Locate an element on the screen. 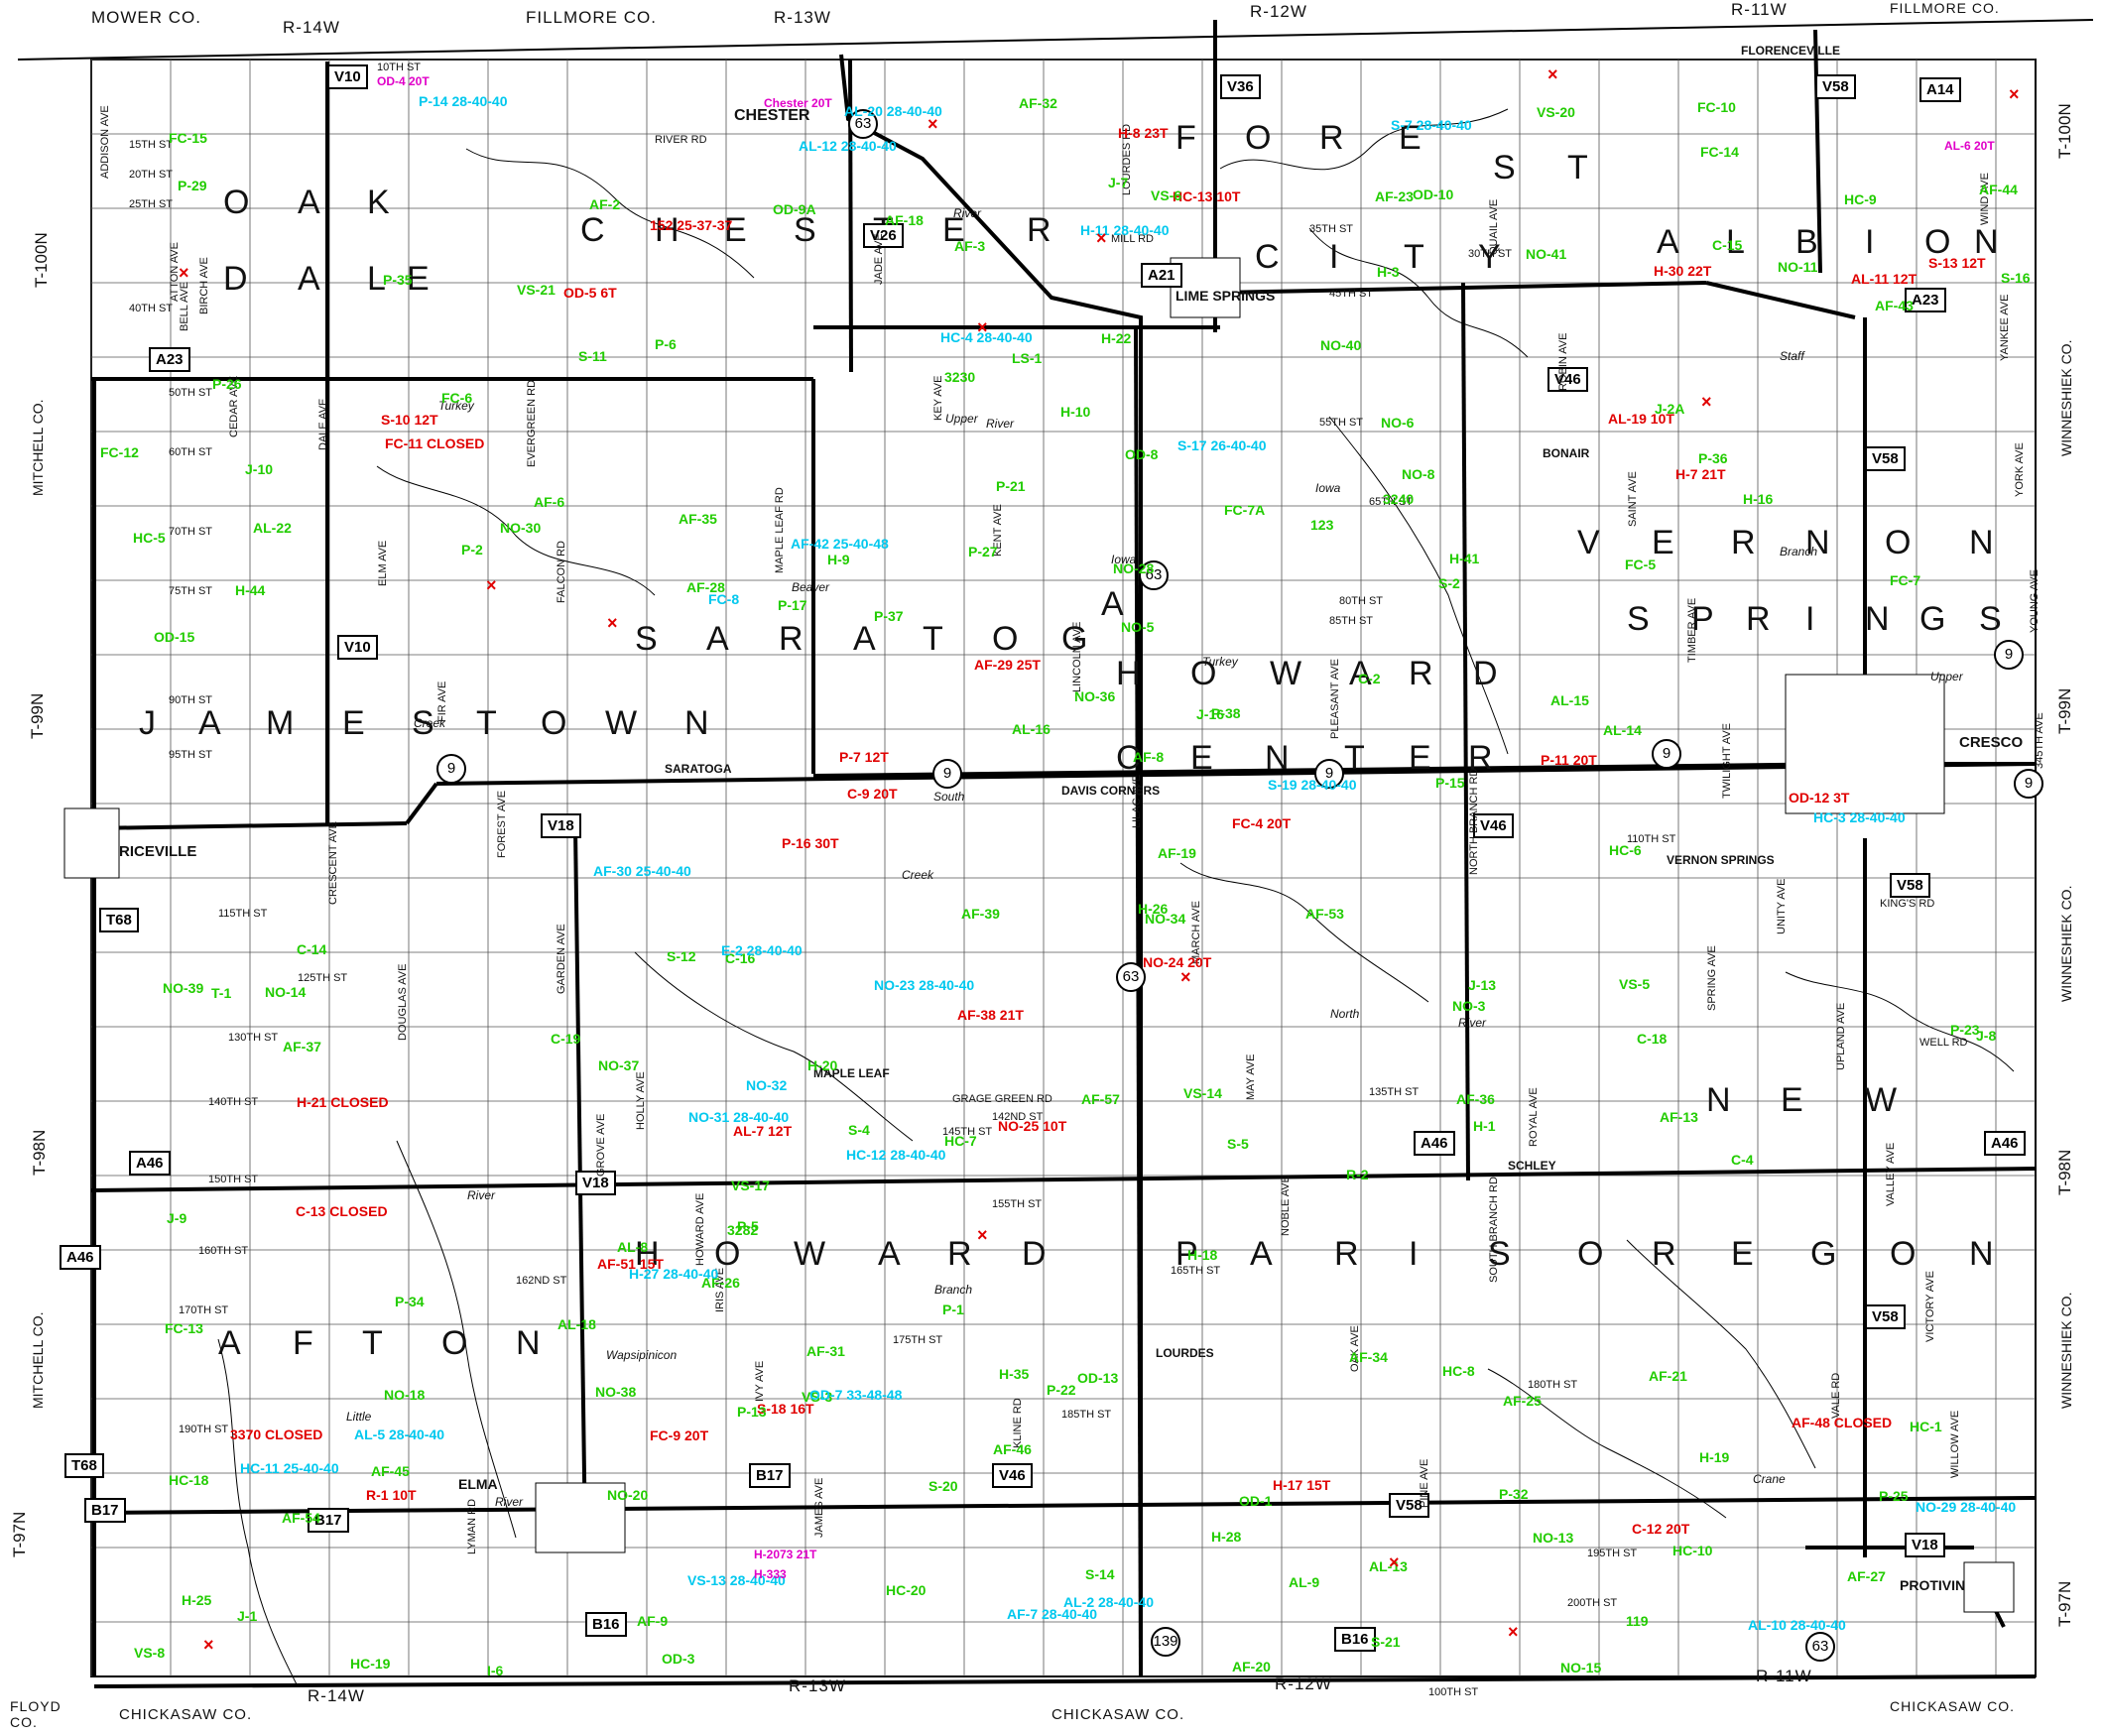 This screenshot has height=1736, width=2103. bridge-label: NO-18 is located at coordinates (405, 1395).